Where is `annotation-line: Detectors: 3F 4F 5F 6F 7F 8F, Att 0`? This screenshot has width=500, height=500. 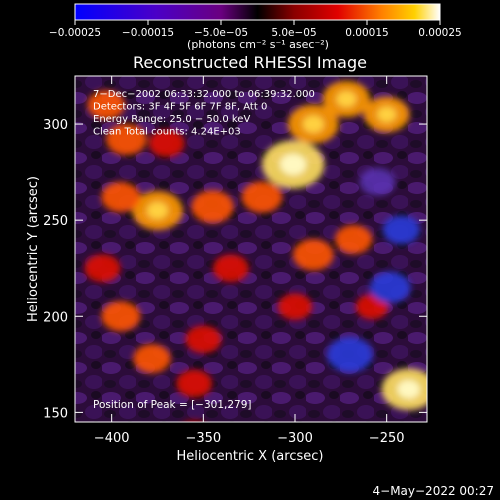
annotation-line: Detectors: 3F 4F 5F 6F 7F 8F, Att 0 is located at coordinates (180, 107).